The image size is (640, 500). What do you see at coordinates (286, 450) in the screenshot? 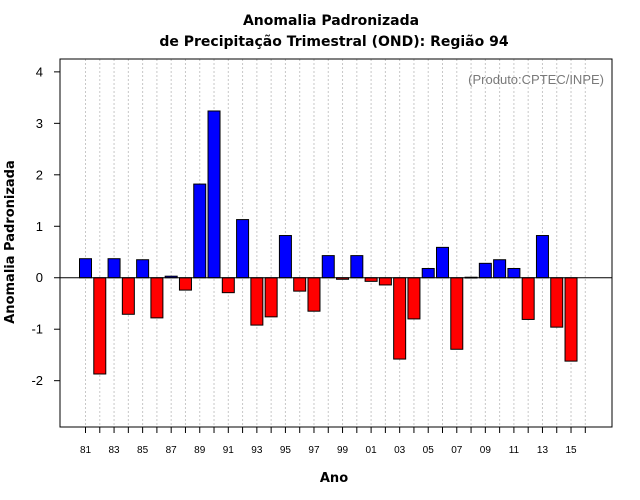
I see `x-tick-label: 95` at bounding box center [286, 450].